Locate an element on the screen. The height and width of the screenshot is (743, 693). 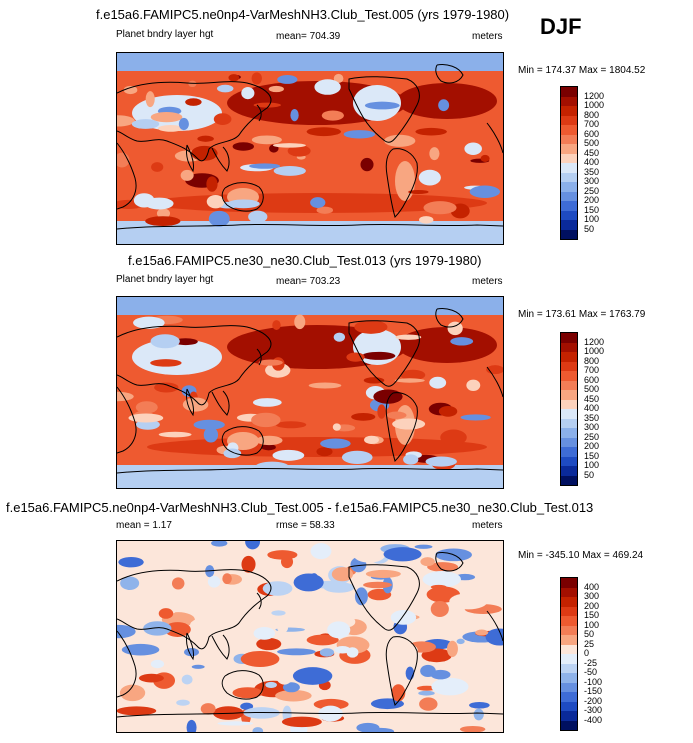
panel3-colorbar is located at coordinates (569, 654).